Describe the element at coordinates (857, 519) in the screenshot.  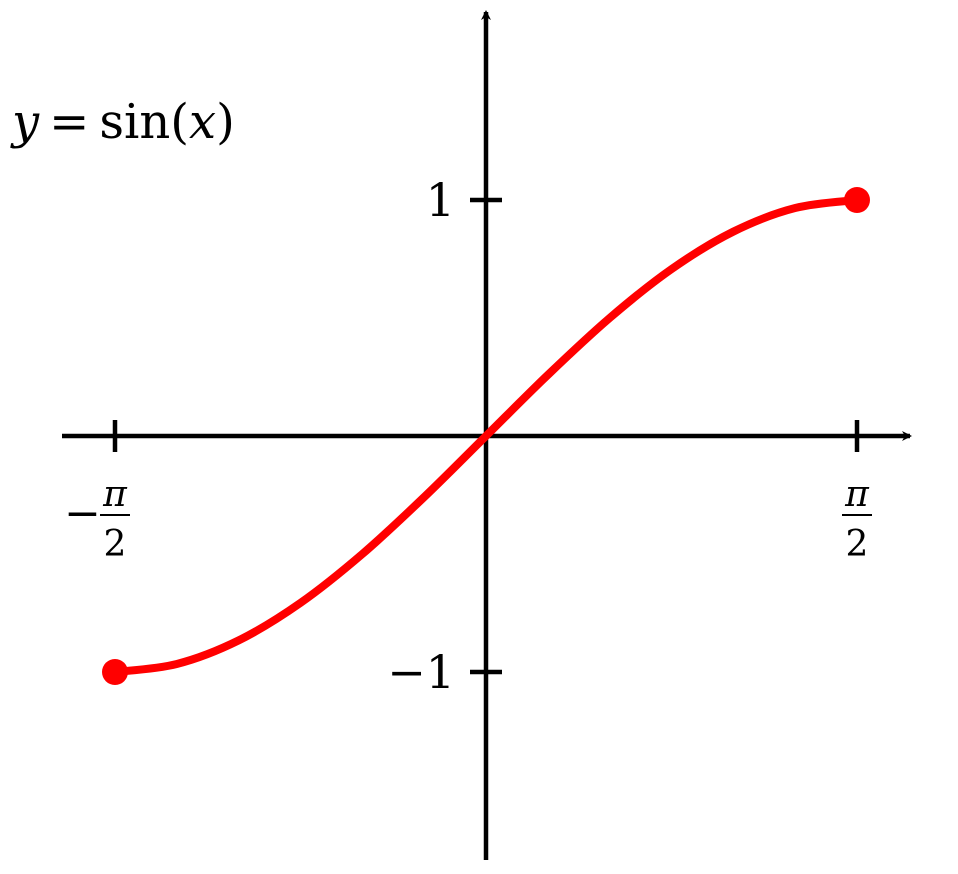
I see `x-tick-label: π2` at that location.